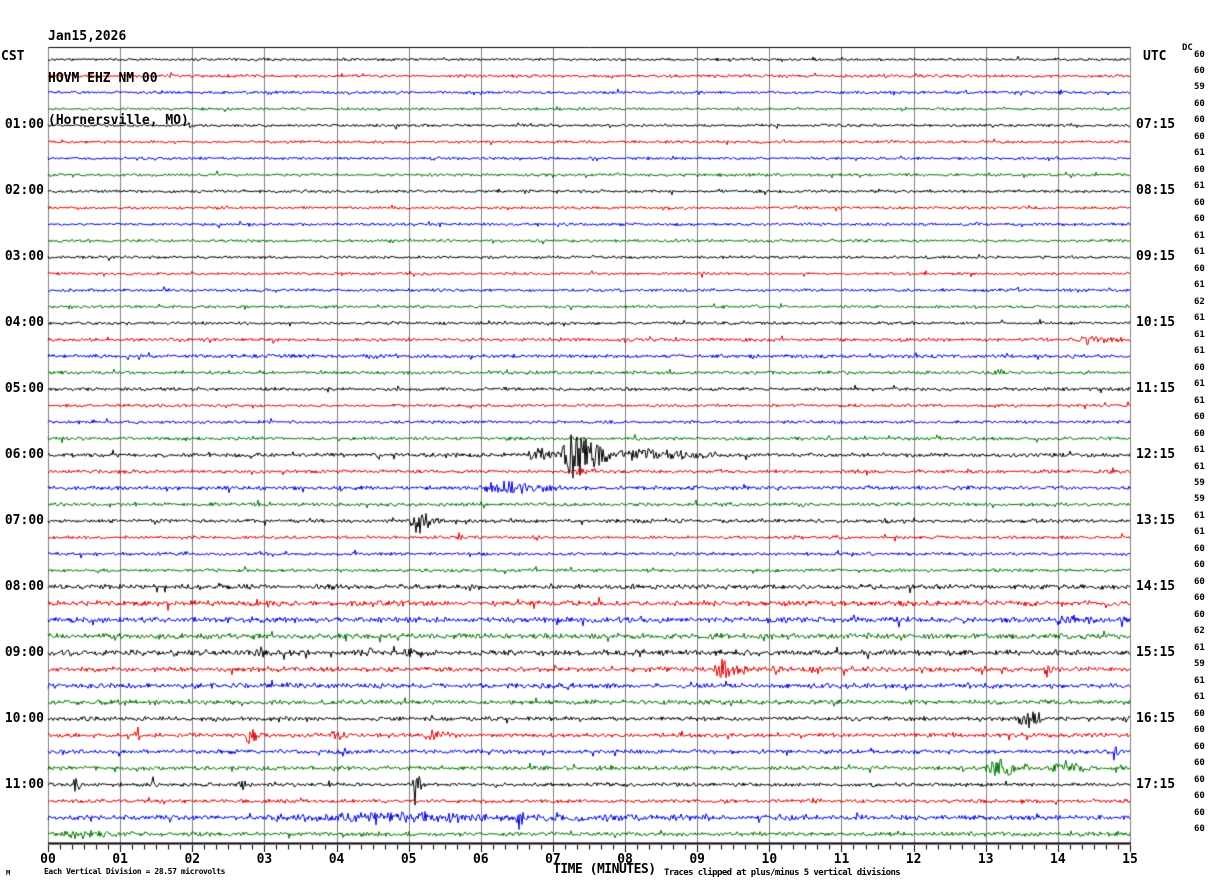  What do you see at coordinates (118, 120) in the screenshot?
I see `title-location: (Hornersville, MO)` at bounding box center [118, 120].